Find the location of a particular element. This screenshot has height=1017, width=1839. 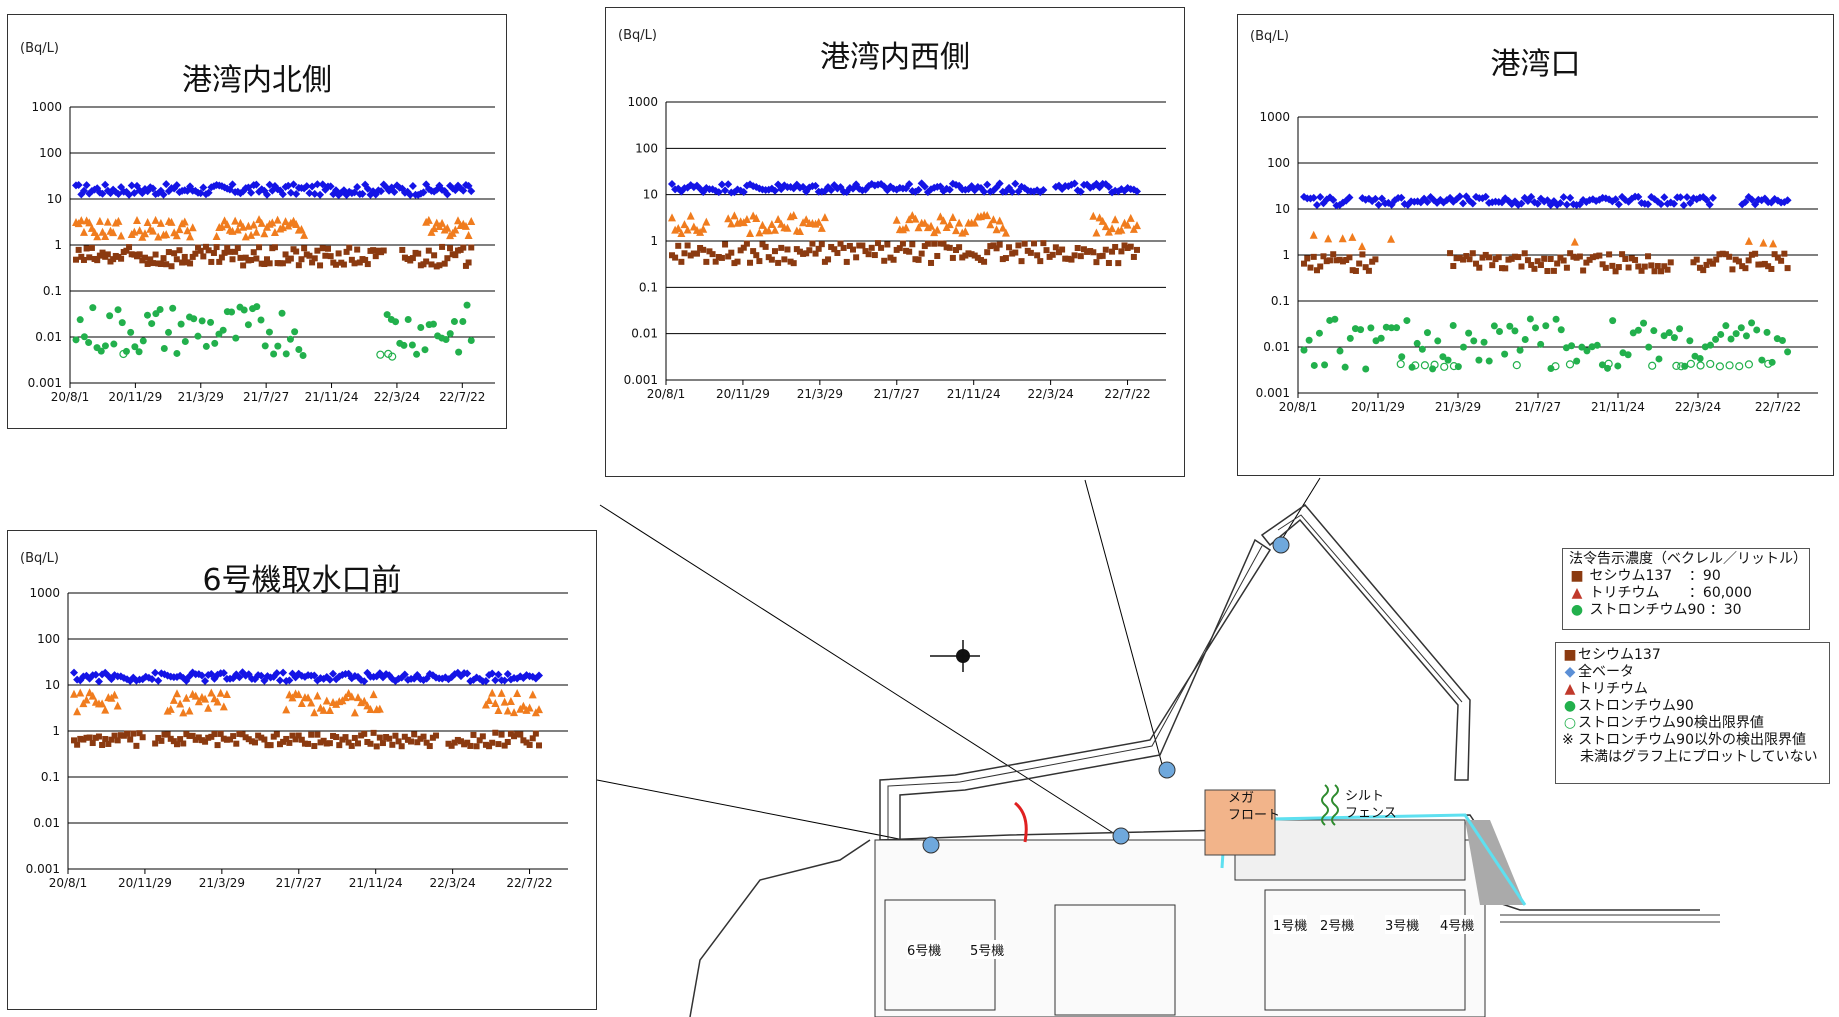

sampling-point-mouth is located at coordinates (1281, 545).